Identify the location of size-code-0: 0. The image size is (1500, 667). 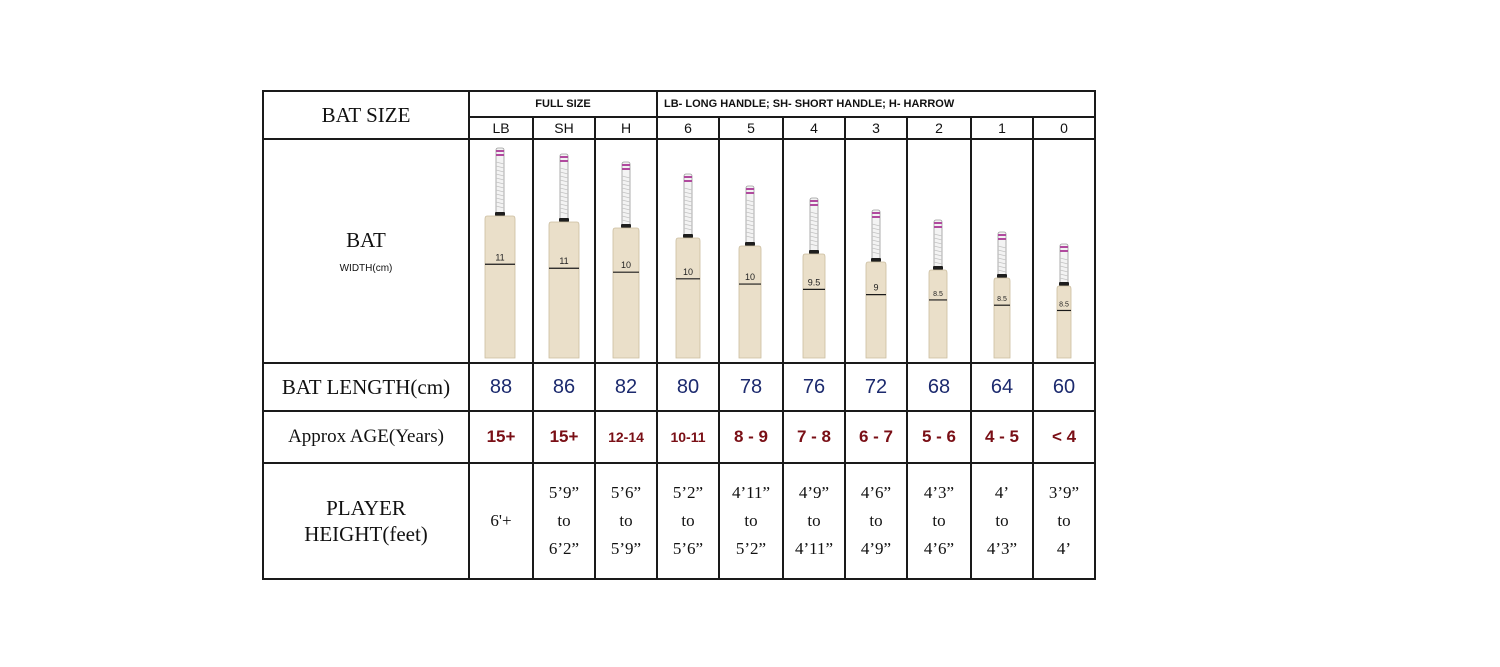
(1064, 128).